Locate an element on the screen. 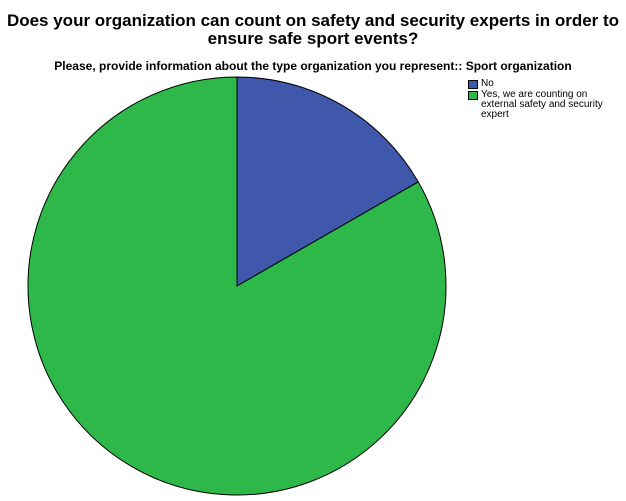 The image size is (626, 501). legend-swatch-yes is located at coordinates (473, 95).